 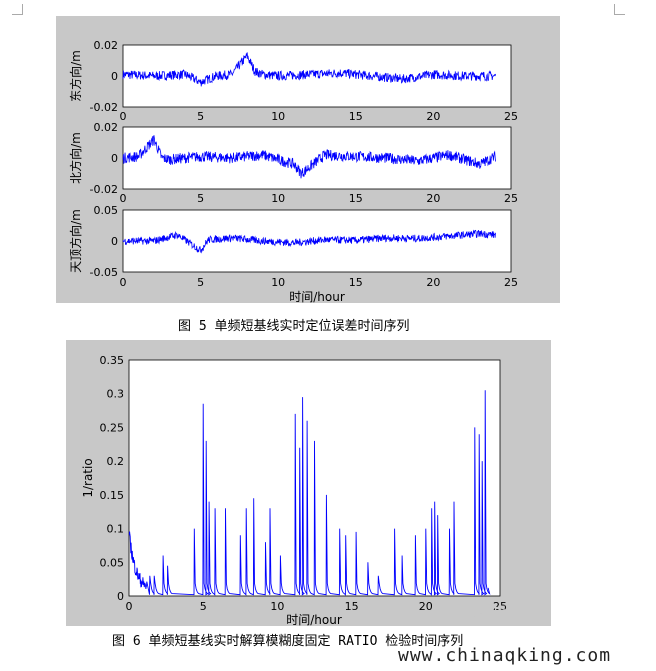 What do you see at coordinates (88, 477) in the screenshot?
I see `y-axis-label: 1/ratio` at bounding box center [88, 477].